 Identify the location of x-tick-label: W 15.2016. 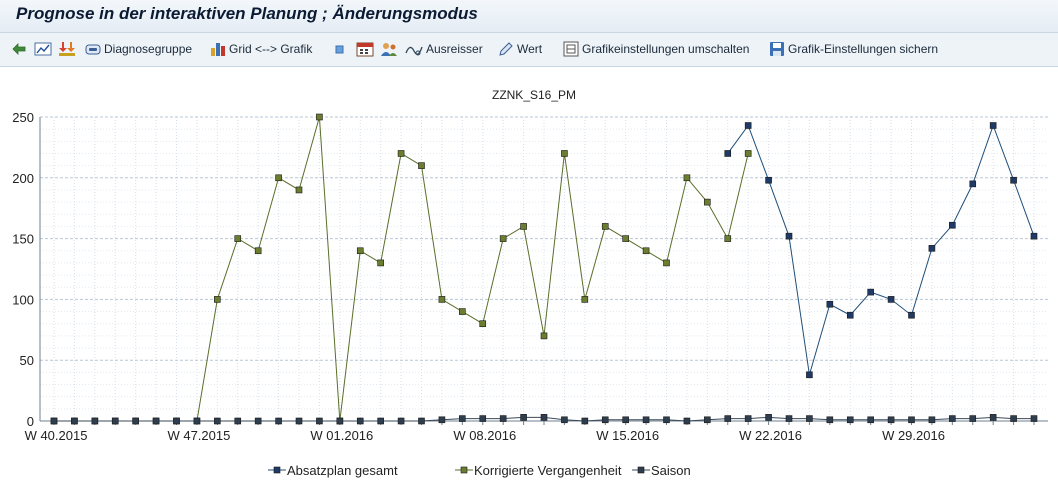
(627, 435).